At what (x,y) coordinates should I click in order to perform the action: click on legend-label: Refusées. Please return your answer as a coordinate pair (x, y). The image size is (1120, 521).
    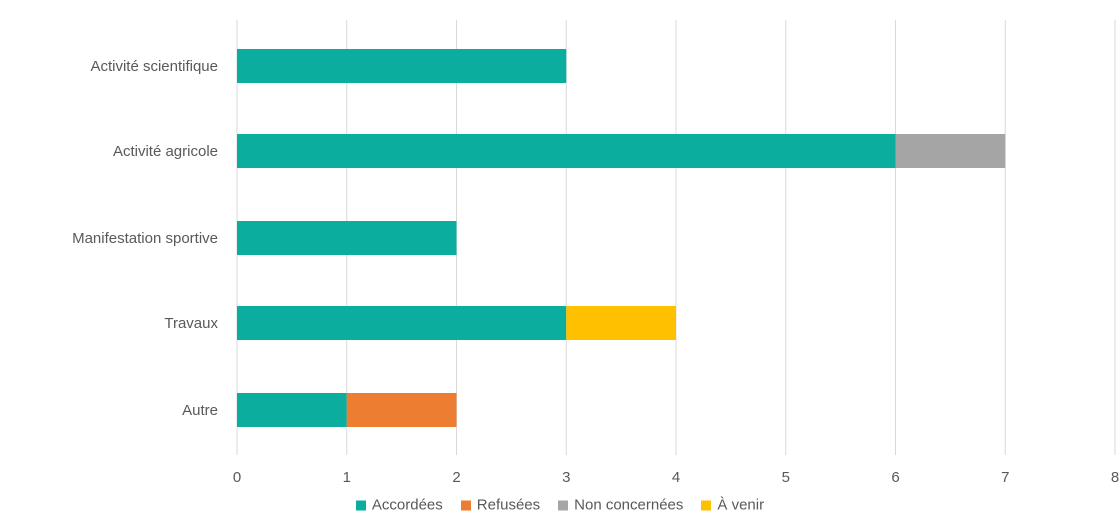
    Looking at the image, I should click on (508, 505).